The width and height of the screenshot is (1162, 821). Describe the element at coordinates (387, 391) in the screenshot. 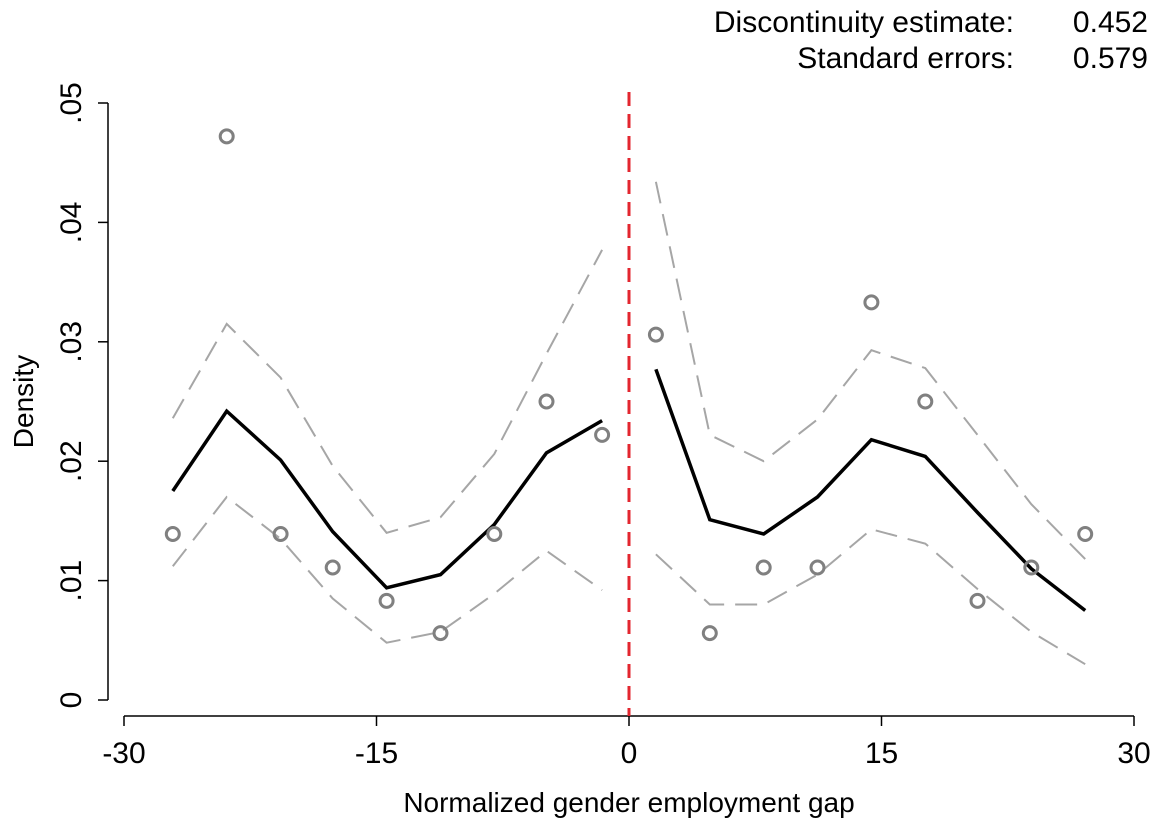

I see `left-ci-upper-line` at that location.